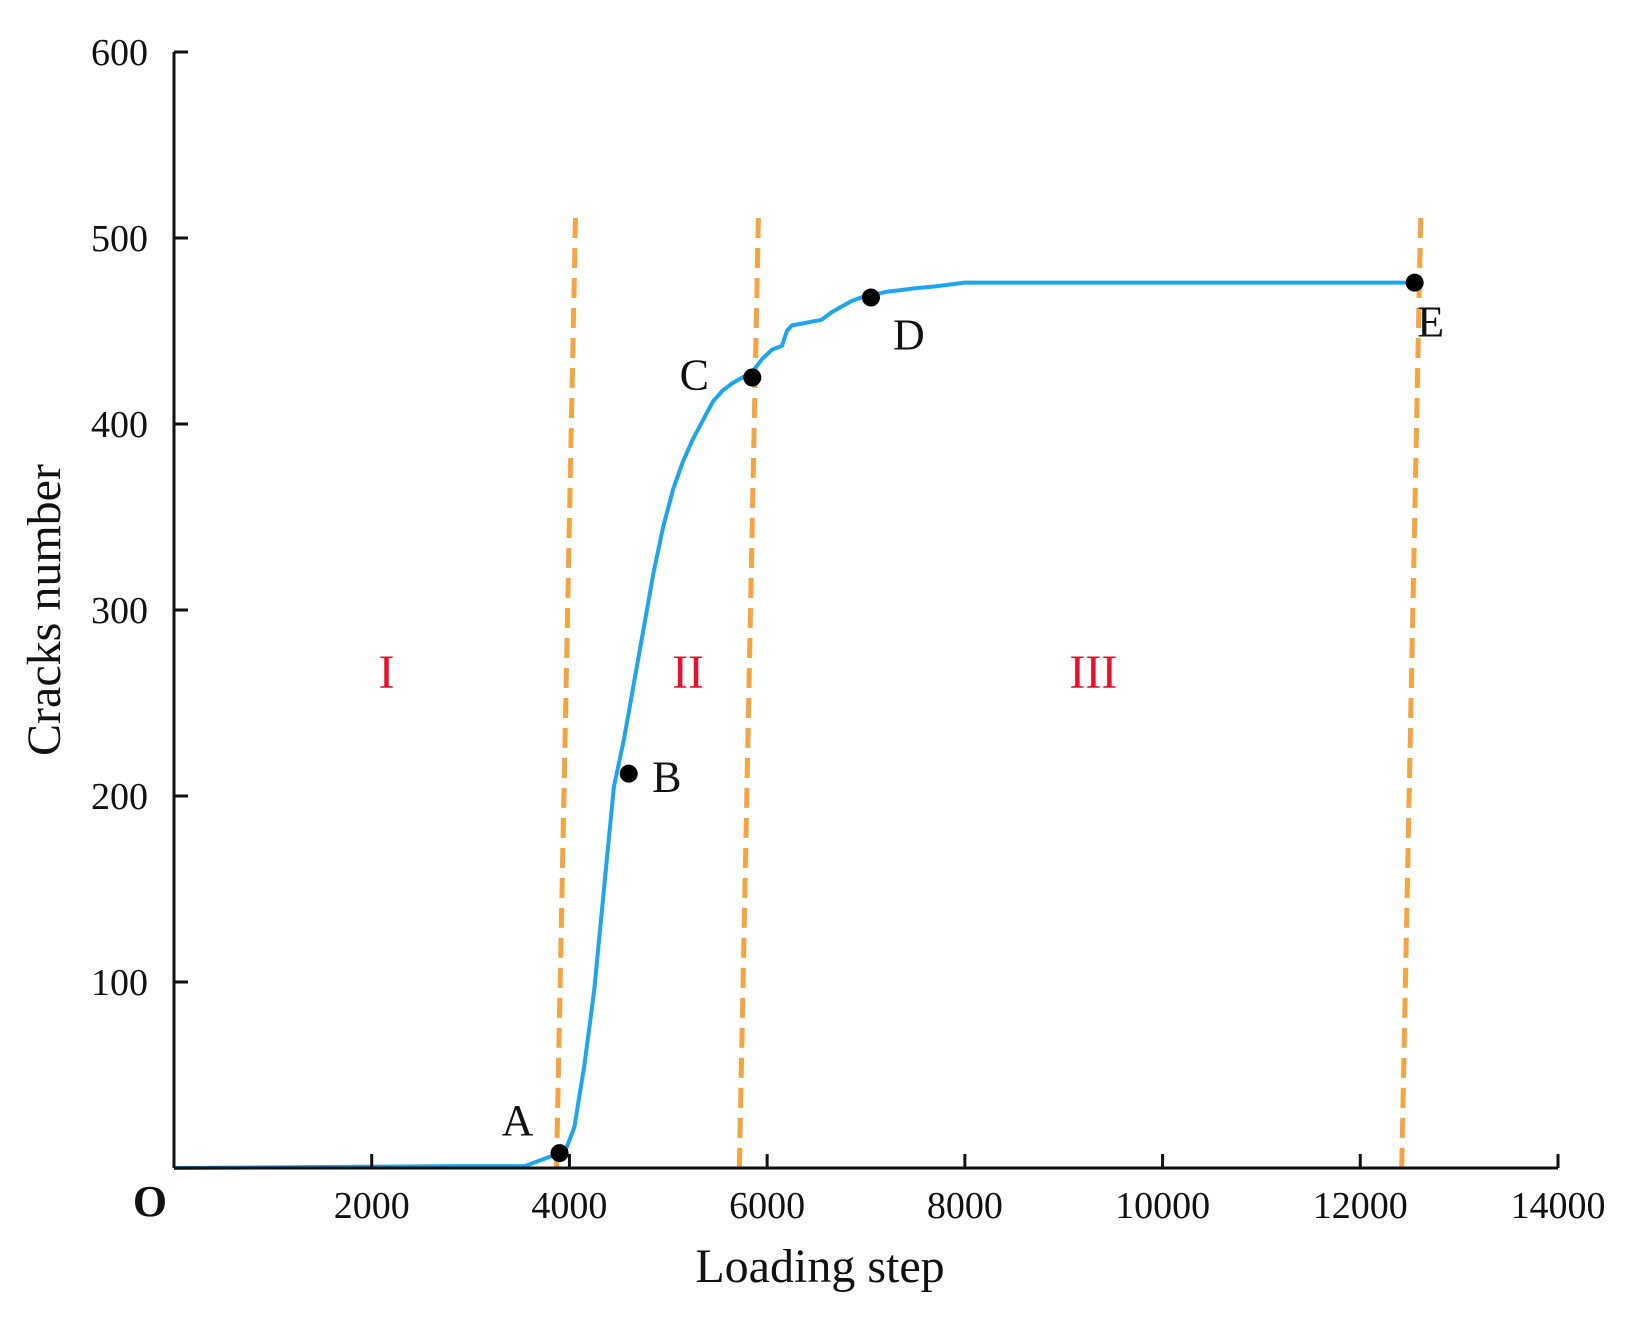 The image size is (1633, 1320). Describe the element at coordinates (694, 375) in the screenshot. I see `point-label-c: C` at that location.